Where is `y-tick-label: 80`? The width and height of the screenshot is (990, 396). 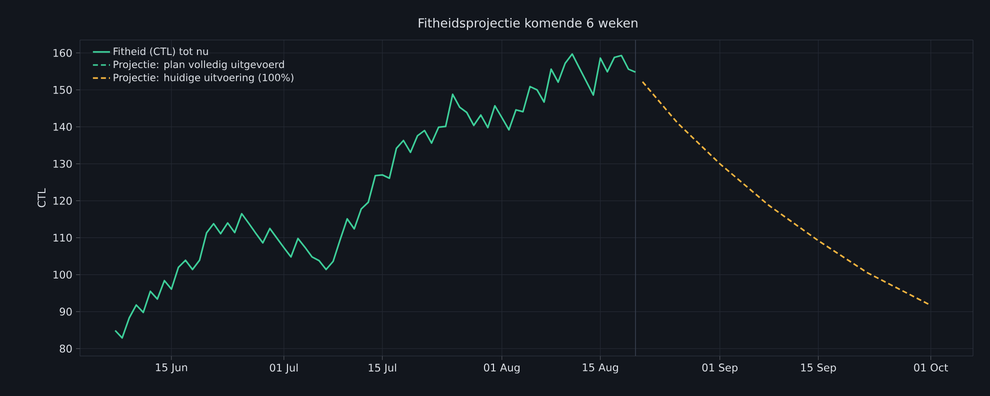
y-tick-label: 80 is located at coordinates (66, 348).